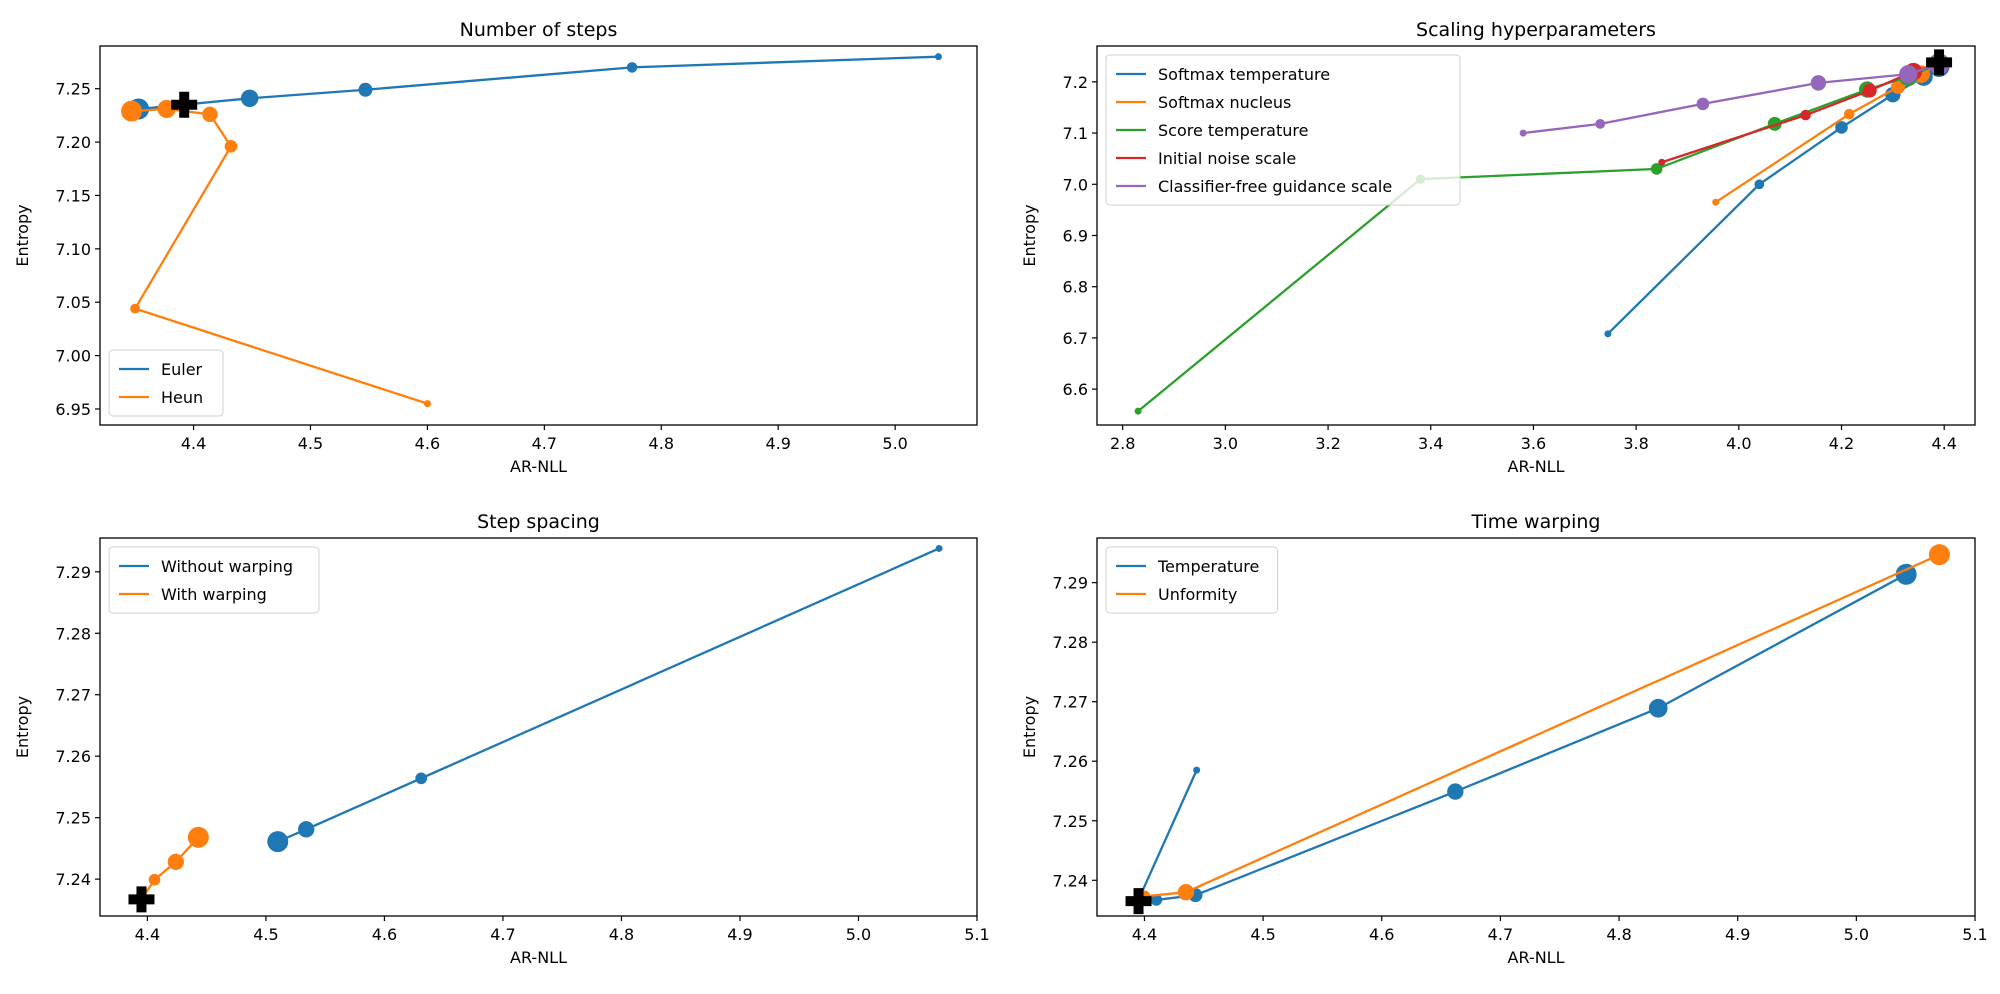 Image resolution: width=2000 pixels, height=994 pixels. What do you see at coordinates (182, 397) in the screenshot?
I see `legend-label: Heun` at bounding box center [182, 397].